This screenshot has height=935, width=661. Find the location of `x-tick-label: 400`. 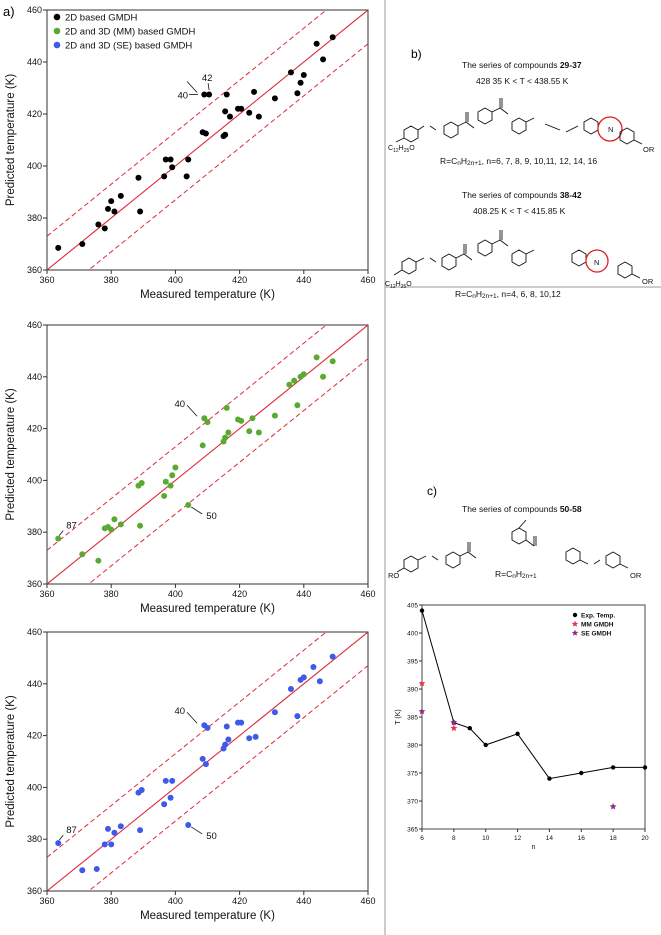

x-tick-label: 400 is located at coordinates (175, 594).